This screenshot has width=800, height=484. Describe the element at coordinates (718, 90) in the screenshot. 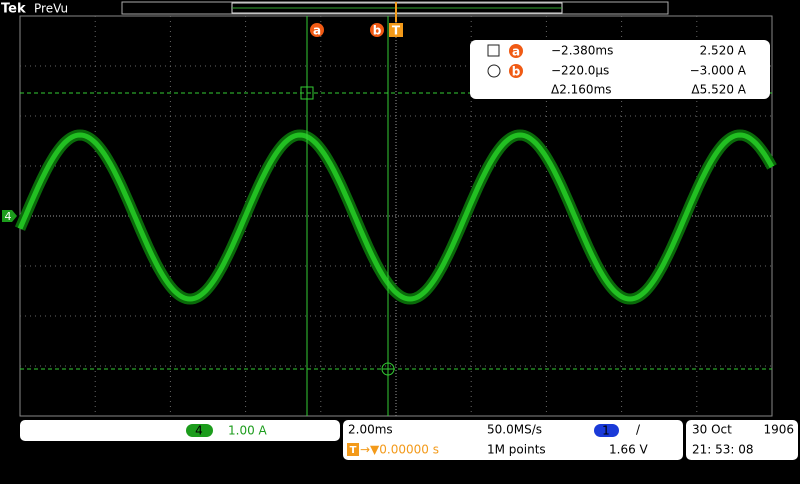

I see `readout-delta-value: Δ5.520 A` at that location.